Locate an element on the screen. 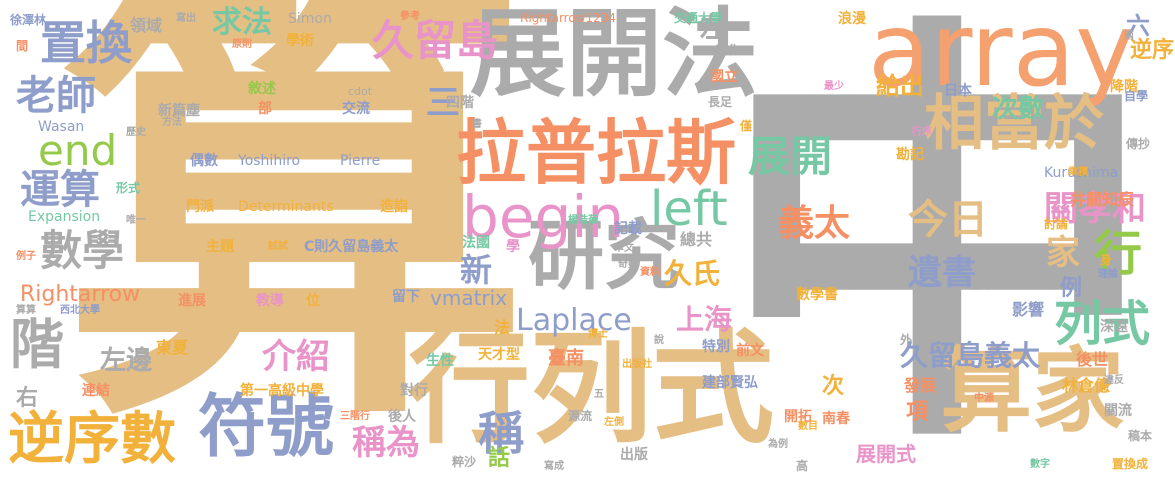  word-lieshi: 列式 is located at coordinates (1102, 324).